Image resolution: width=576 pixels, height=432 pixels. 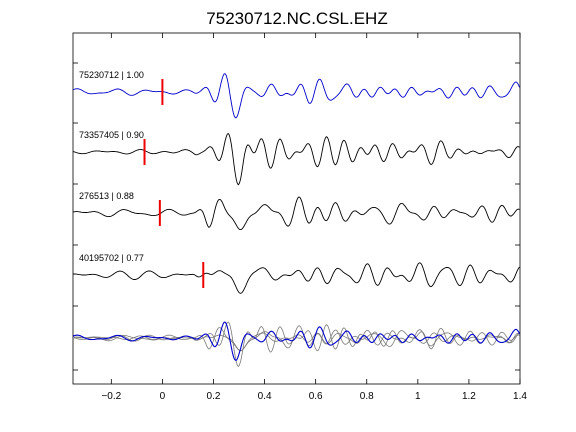 I want to click on trace-label: 40195702 | 0.77, so click(x=111, y=258).